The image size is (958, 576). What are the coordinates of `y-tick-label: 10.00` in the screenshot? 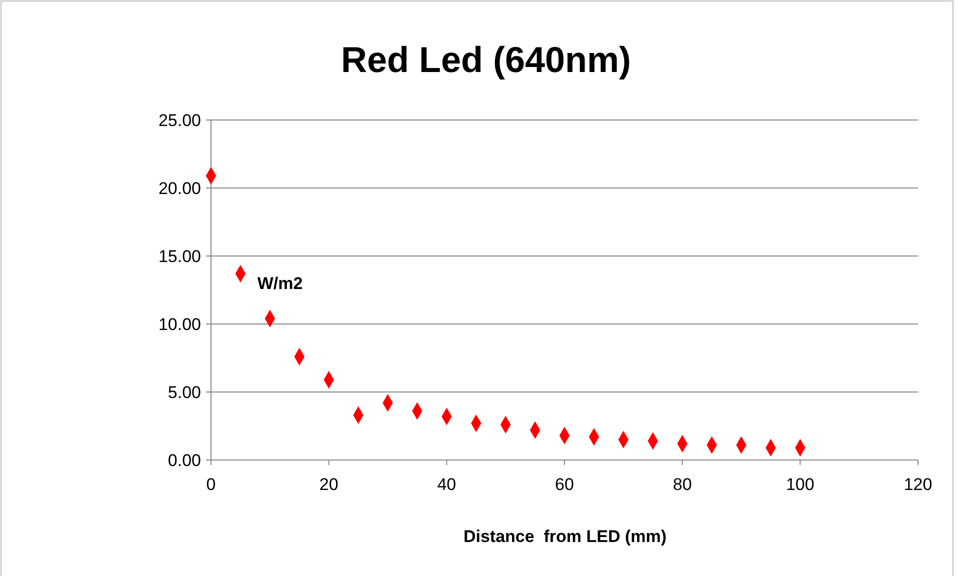 It's located at (179, 324).